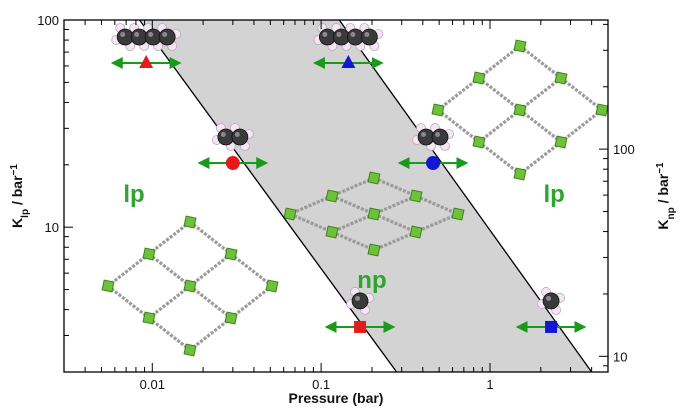  Describe the element at coordinates (17, 192) in the screenshot. I see `y-left-axis-title-unit: / bar` at that location.